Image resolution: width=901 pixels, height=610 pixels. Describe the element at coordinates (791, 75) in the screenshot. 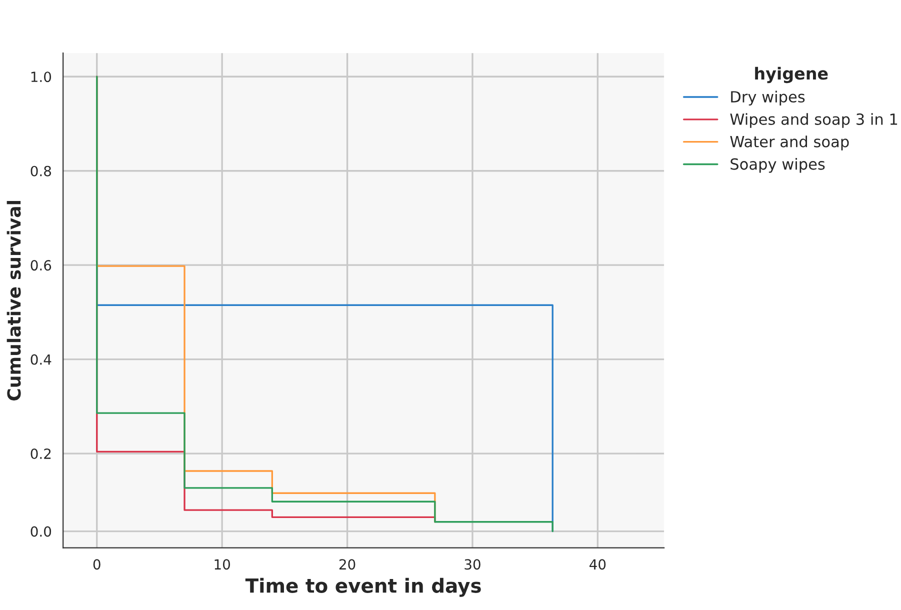

I see `legend-title: hyigene` at that location.